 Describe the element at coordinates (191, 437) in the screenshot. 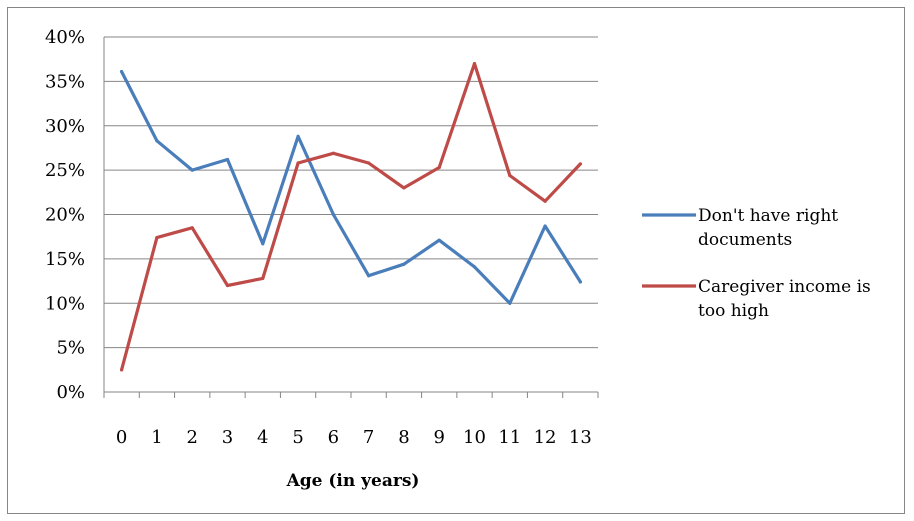

I see `x-tick-label: 2` at that location.